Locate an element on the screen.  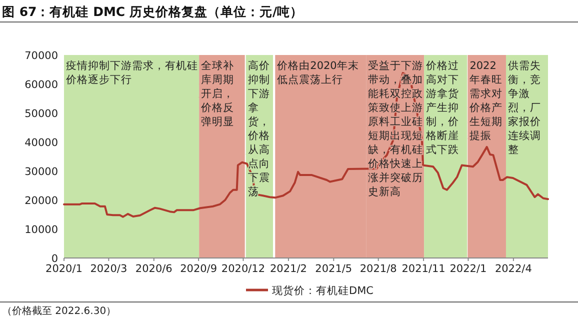
y-tick-label: 20000 is located at coordinates (41, 201).